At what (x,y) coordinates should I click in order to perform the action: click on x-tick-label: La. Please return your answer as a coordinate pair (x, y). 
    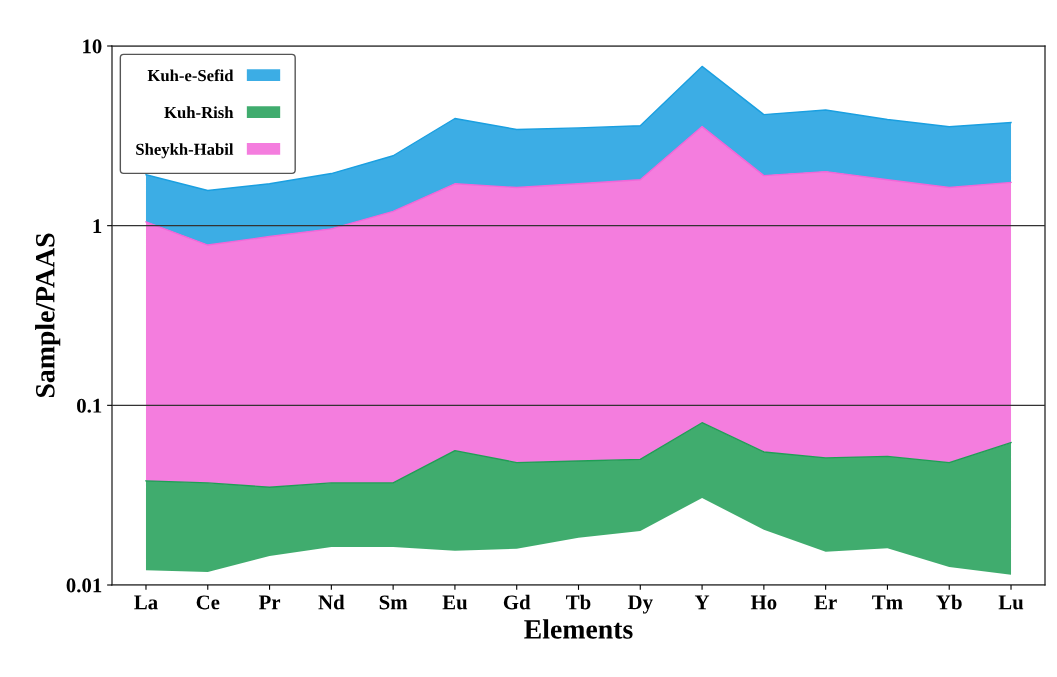
    Looking at the image, I should click on (146, 602).